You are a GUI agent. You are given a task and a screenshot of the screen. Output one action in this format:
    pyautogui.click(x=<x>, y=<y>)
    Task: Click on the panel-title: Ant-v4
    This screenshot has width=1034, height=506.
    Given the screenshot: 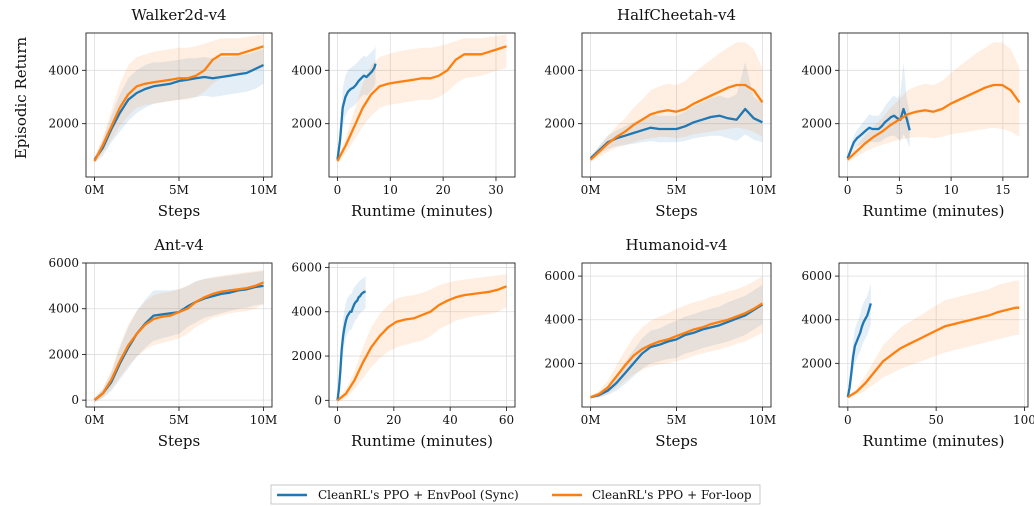 What is the action you would take?
    pyautogui.click(x=178, y=245)
    